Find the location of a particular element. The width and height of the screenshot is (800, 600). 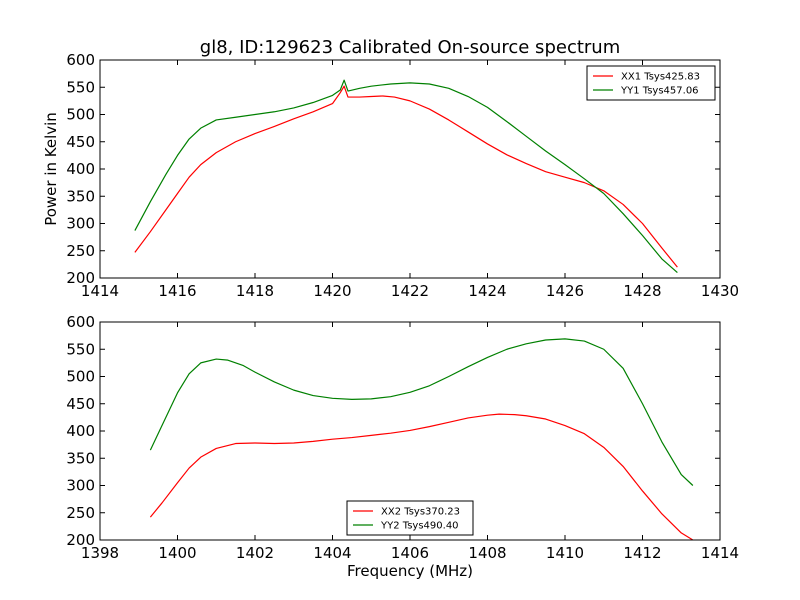

x-tick-label: 1404 is located at coordinates (332, 553).